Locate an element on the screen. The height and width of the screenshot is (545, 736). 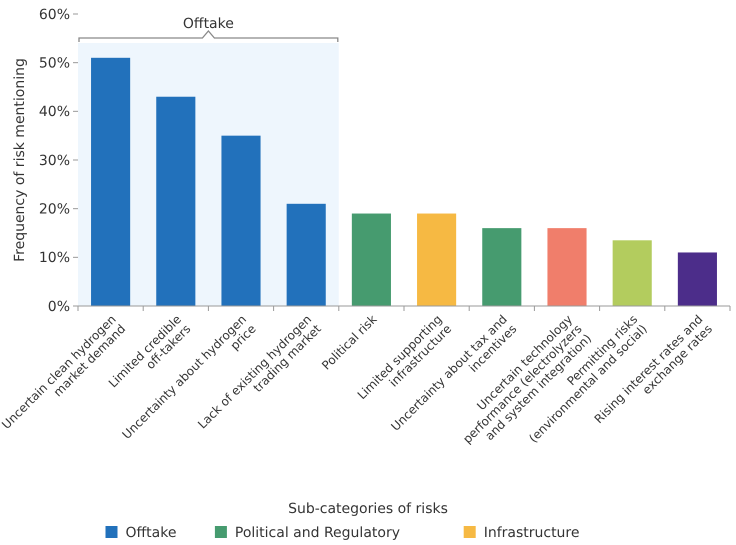
y-tick-label: 40% is located at coordinates (54, 112).